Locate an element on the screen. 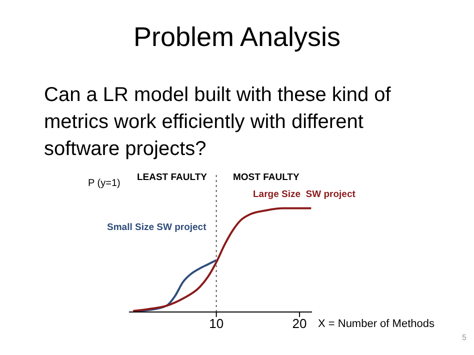  x-axis-title: X = Number of Methods is located at coordinates (376, 324).